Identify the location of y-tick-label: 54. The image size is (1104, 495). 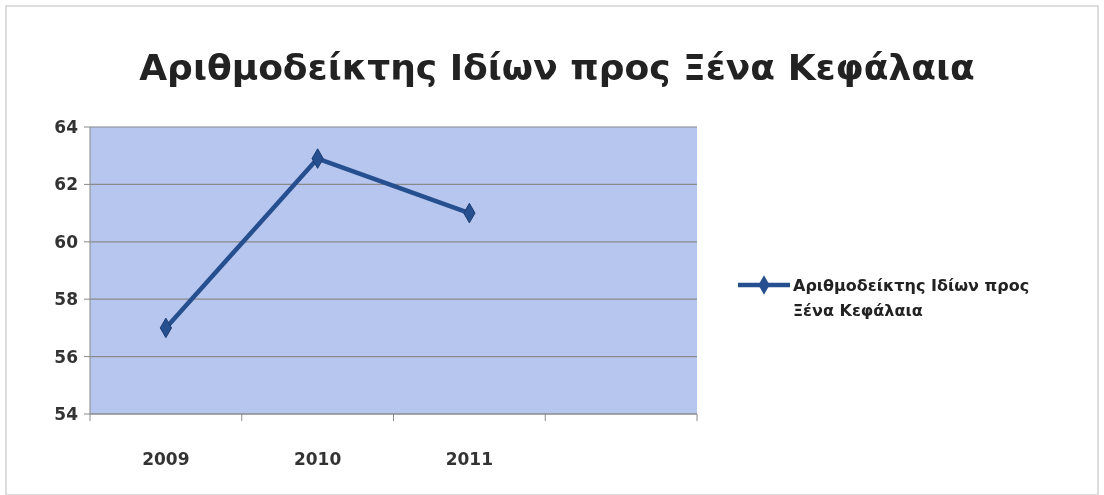
(66, 413).